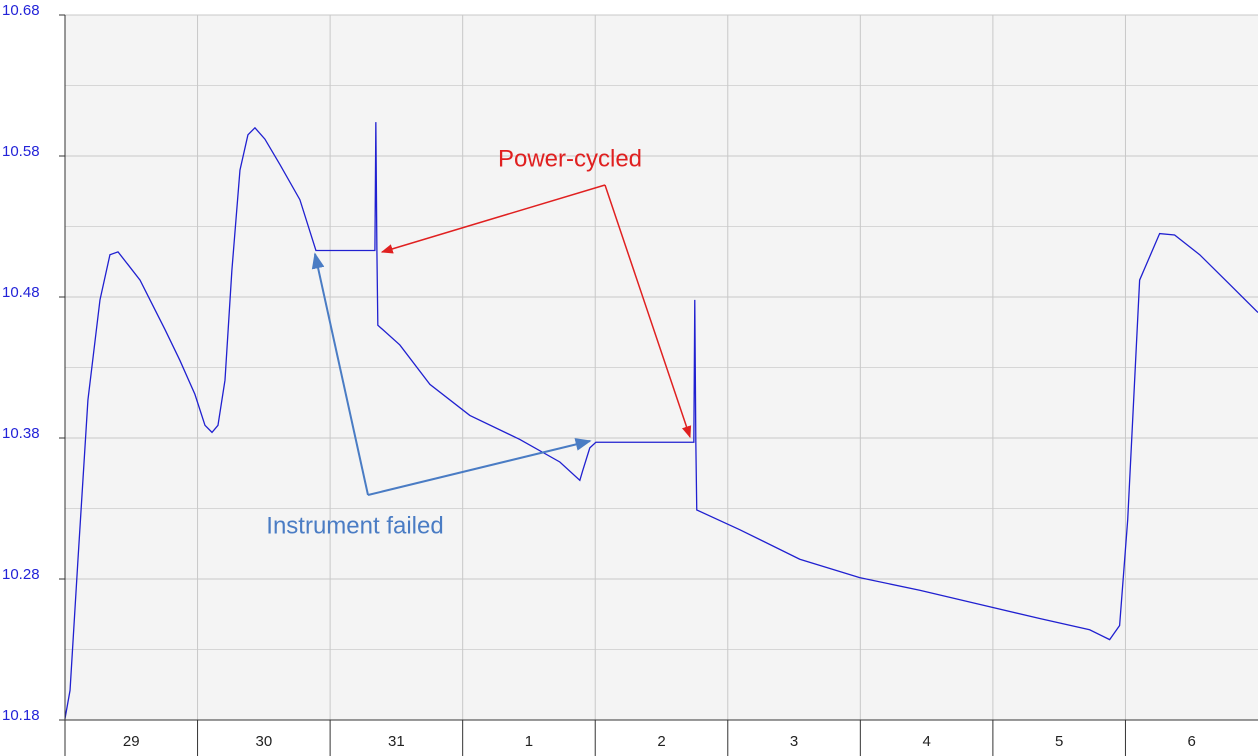 Image resolution: width=1258 pixels, height=756 pixels. Describe the element at coordinates (21, 151) in the screenshot. I see `y-tick-label: 10.58` at that location.